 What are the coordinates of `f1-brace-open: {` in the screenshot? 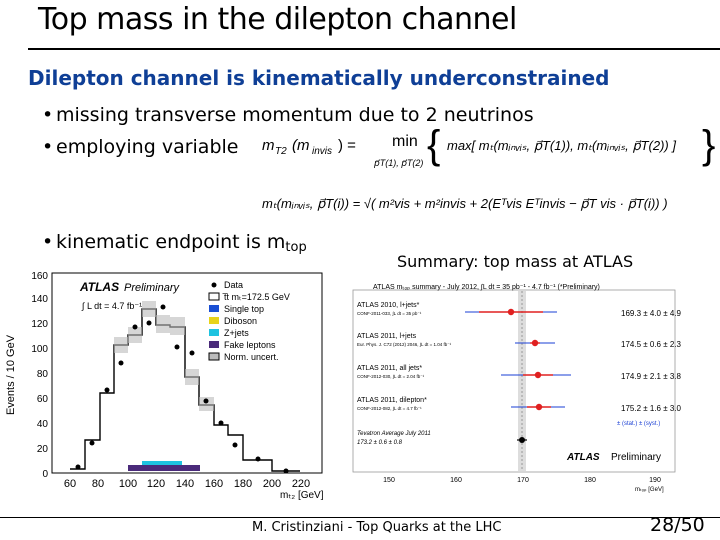 It's located at (433, 145).